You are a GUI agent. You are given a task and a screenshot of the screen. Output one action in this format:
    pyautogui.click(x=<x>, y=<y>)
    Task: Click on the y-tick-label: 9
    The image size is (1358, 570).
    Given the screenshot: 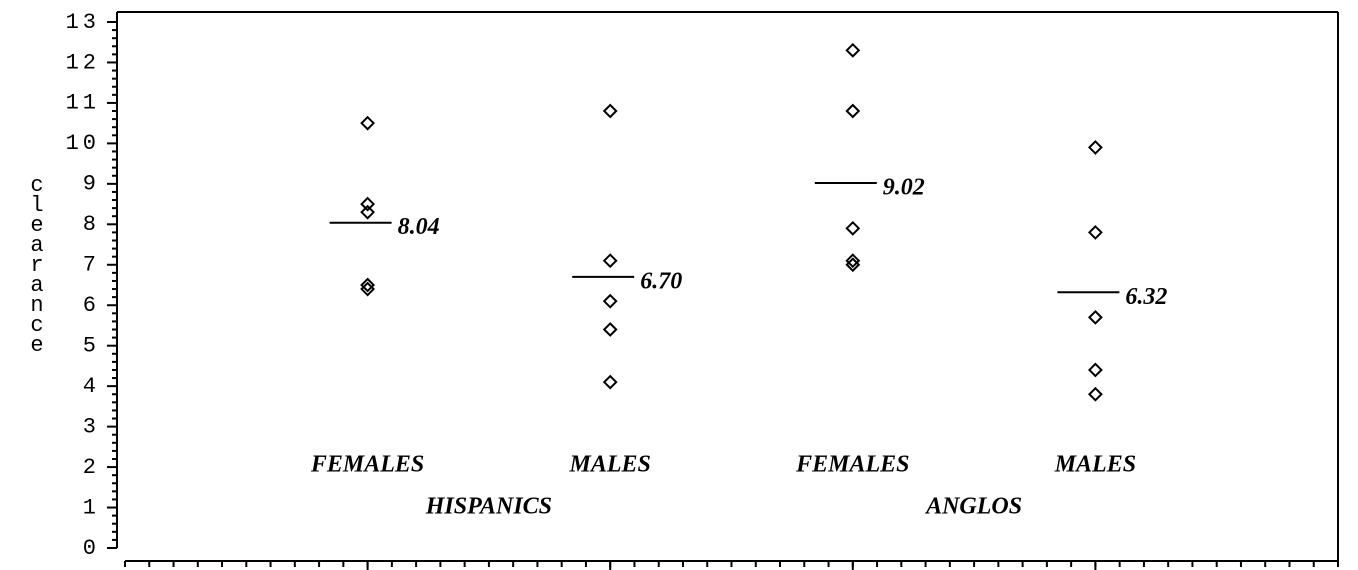 What is the action you would take?
    pyautogui.click(x=91, y=184)
    